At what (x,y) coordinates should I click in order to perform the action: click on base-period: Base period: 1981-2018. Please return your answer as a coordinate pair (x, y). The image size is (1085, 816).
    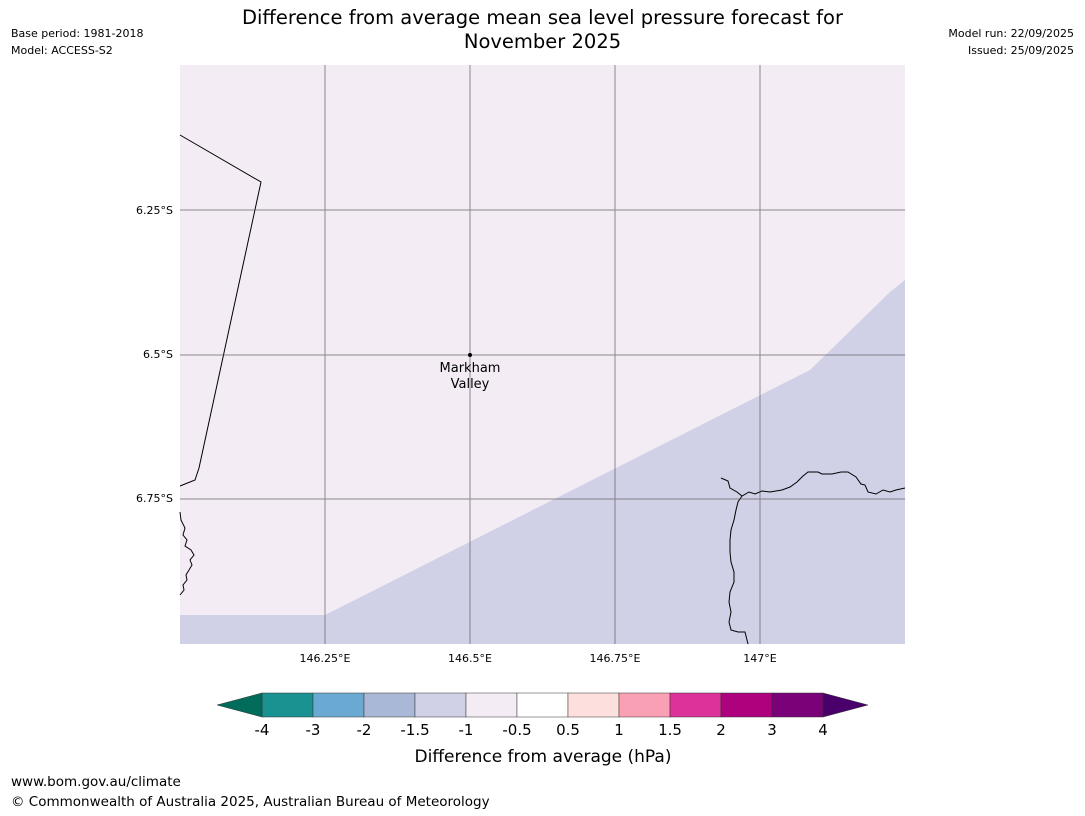
    Looking at the image, I should click on (77, 33).